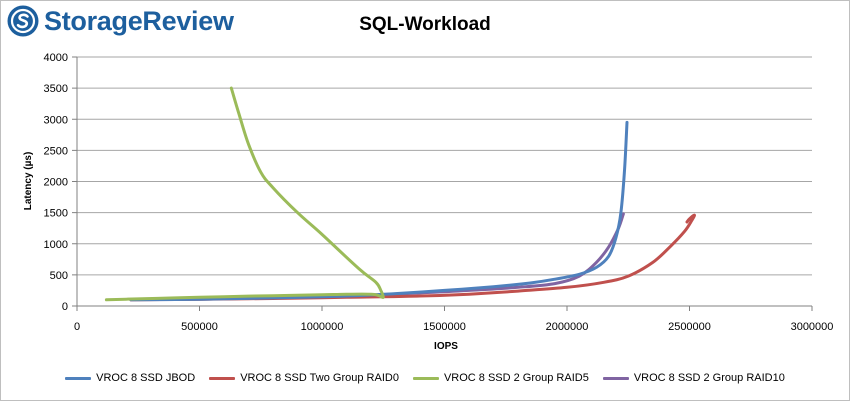  Describe the element at coordinates (56, 214) in the screenshot. I see `y-tick-label: 1500` at that location.